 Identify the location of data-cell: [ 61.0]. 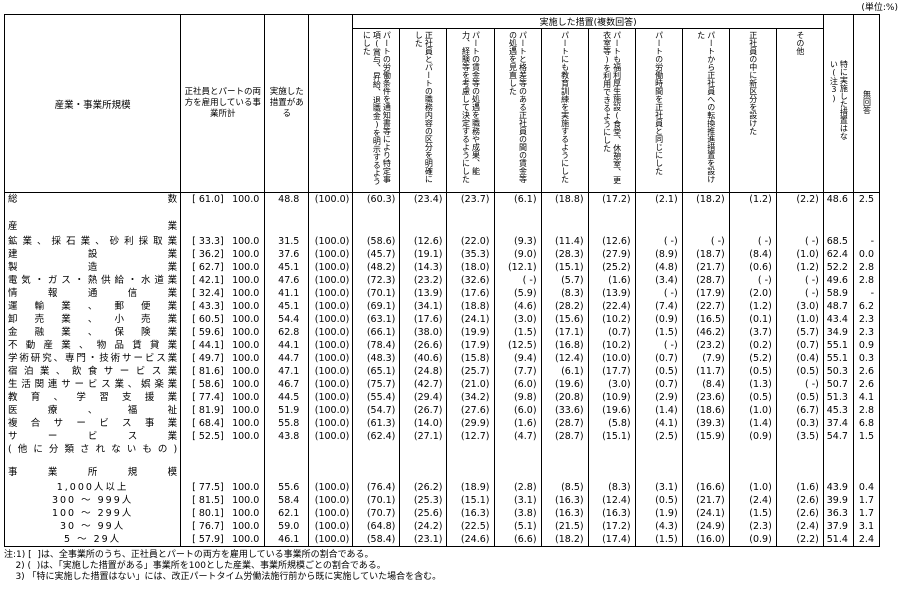
(208, 199).